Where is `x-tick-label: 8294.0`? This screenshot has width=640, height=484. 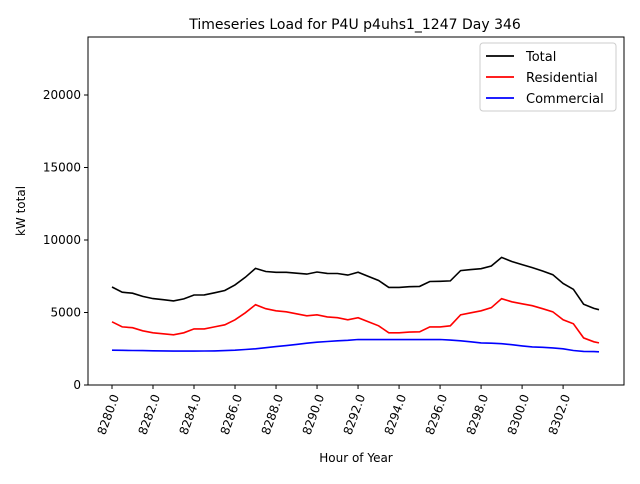 x-tick-label: 8294.0 is located at coordinates (396, 414).